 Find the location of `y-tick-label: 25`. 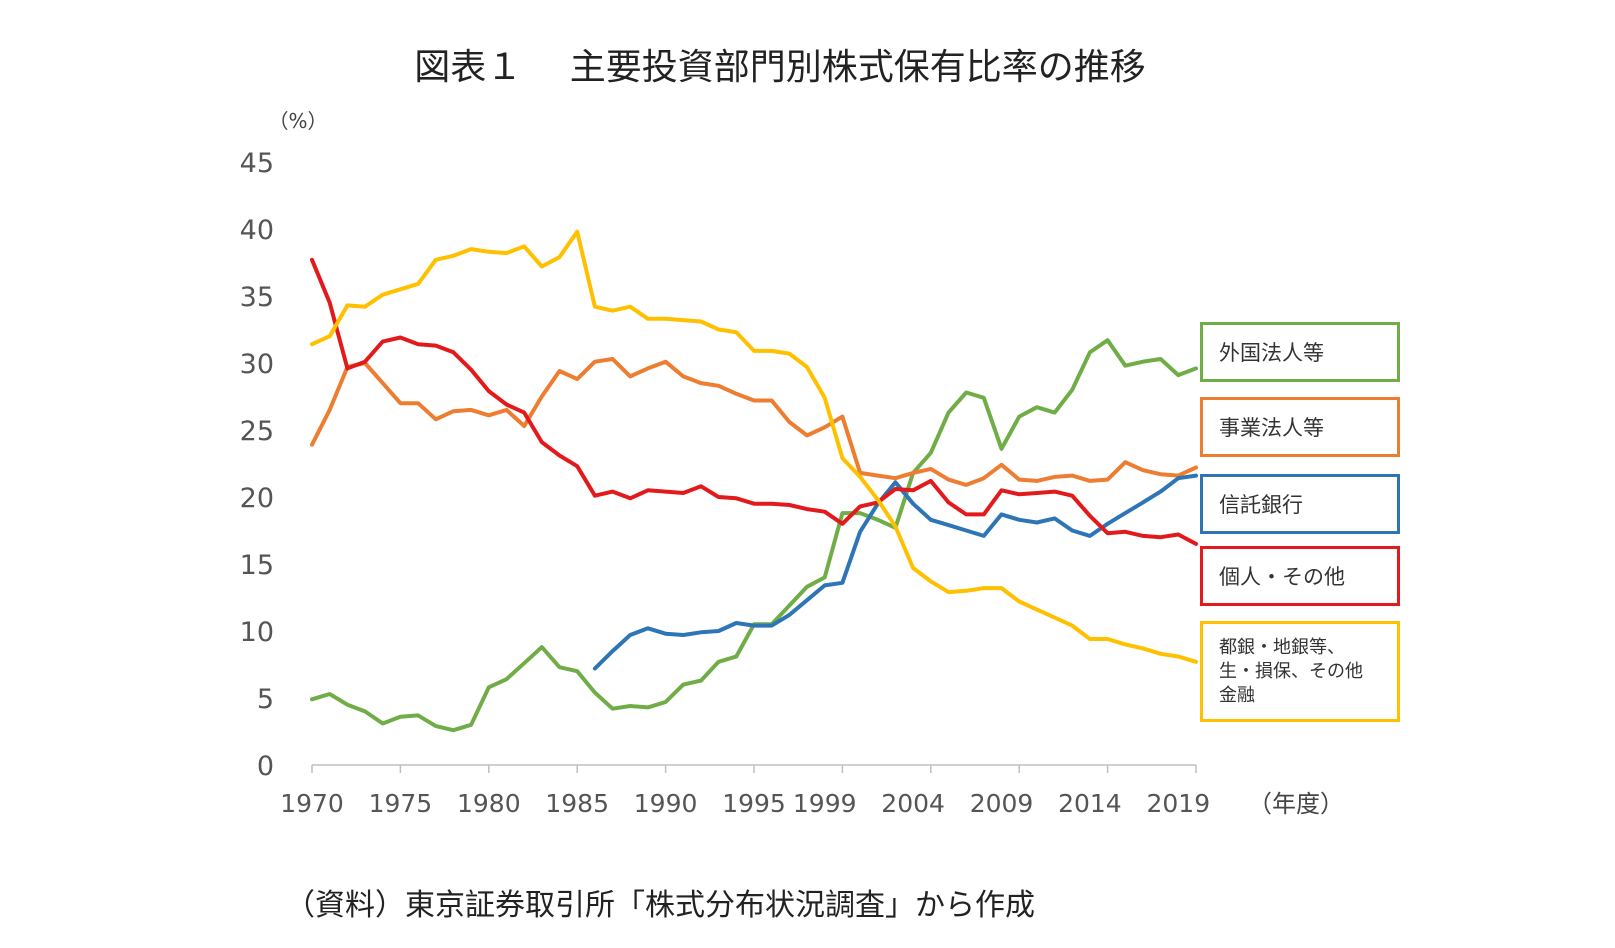

y-tick-label: 25 is located at coordinates (257, 431).